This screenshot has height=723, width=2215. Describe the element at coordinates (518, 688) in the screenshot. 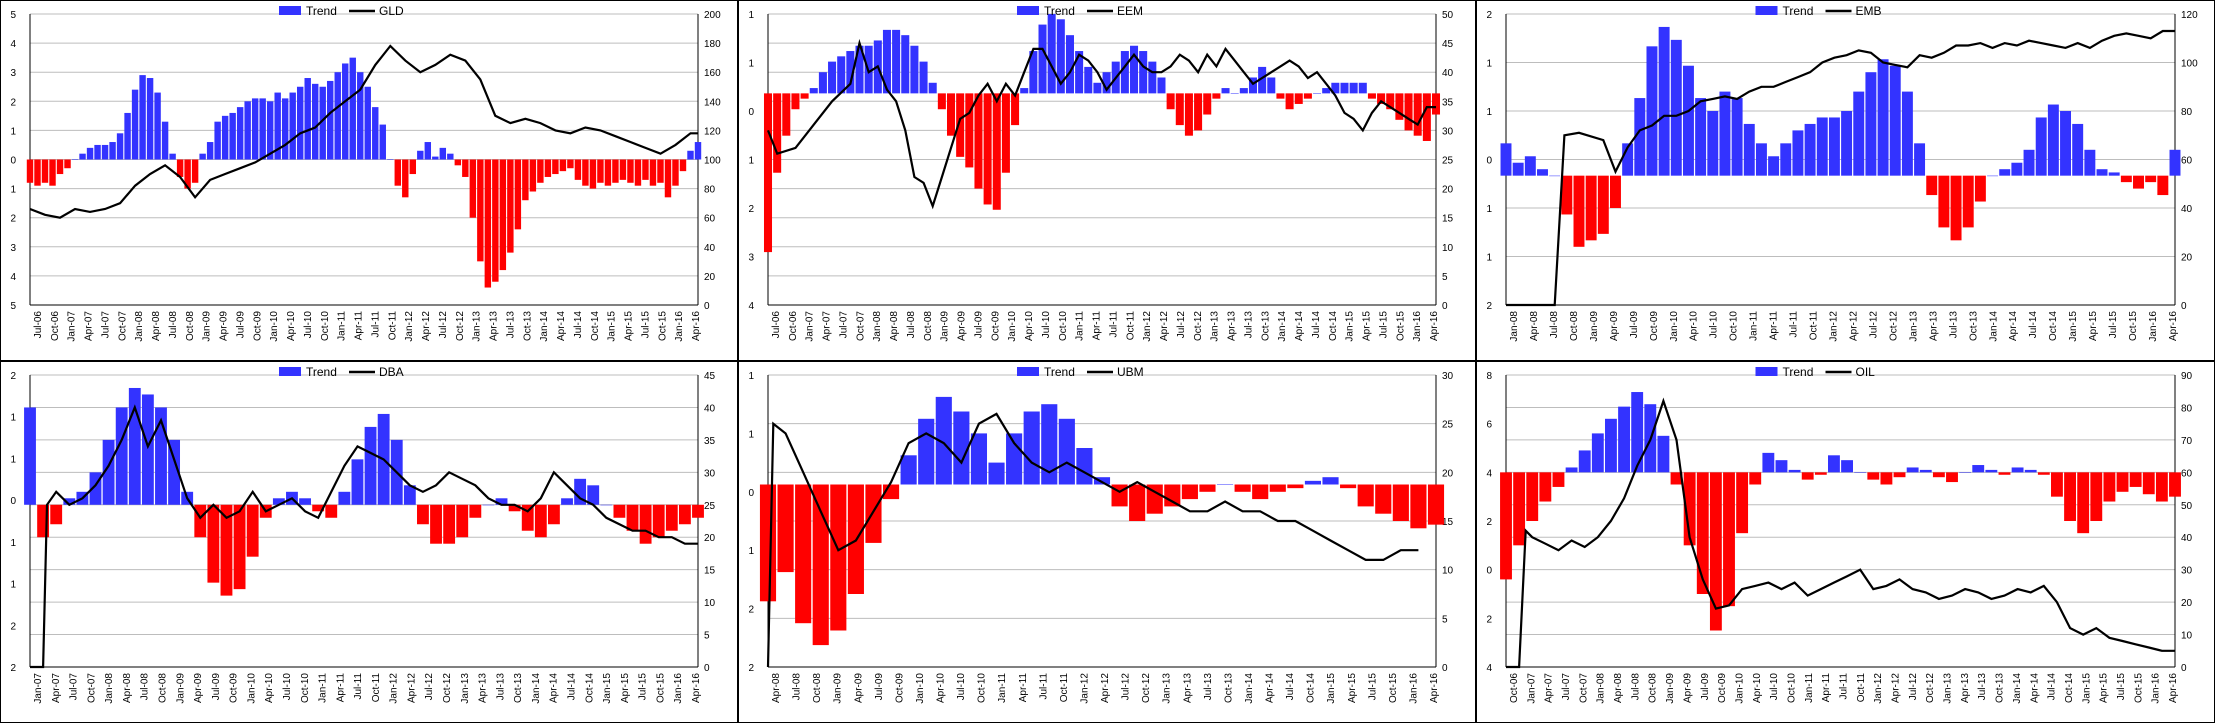

I see `x-tick-label: Oct-13` at that location.